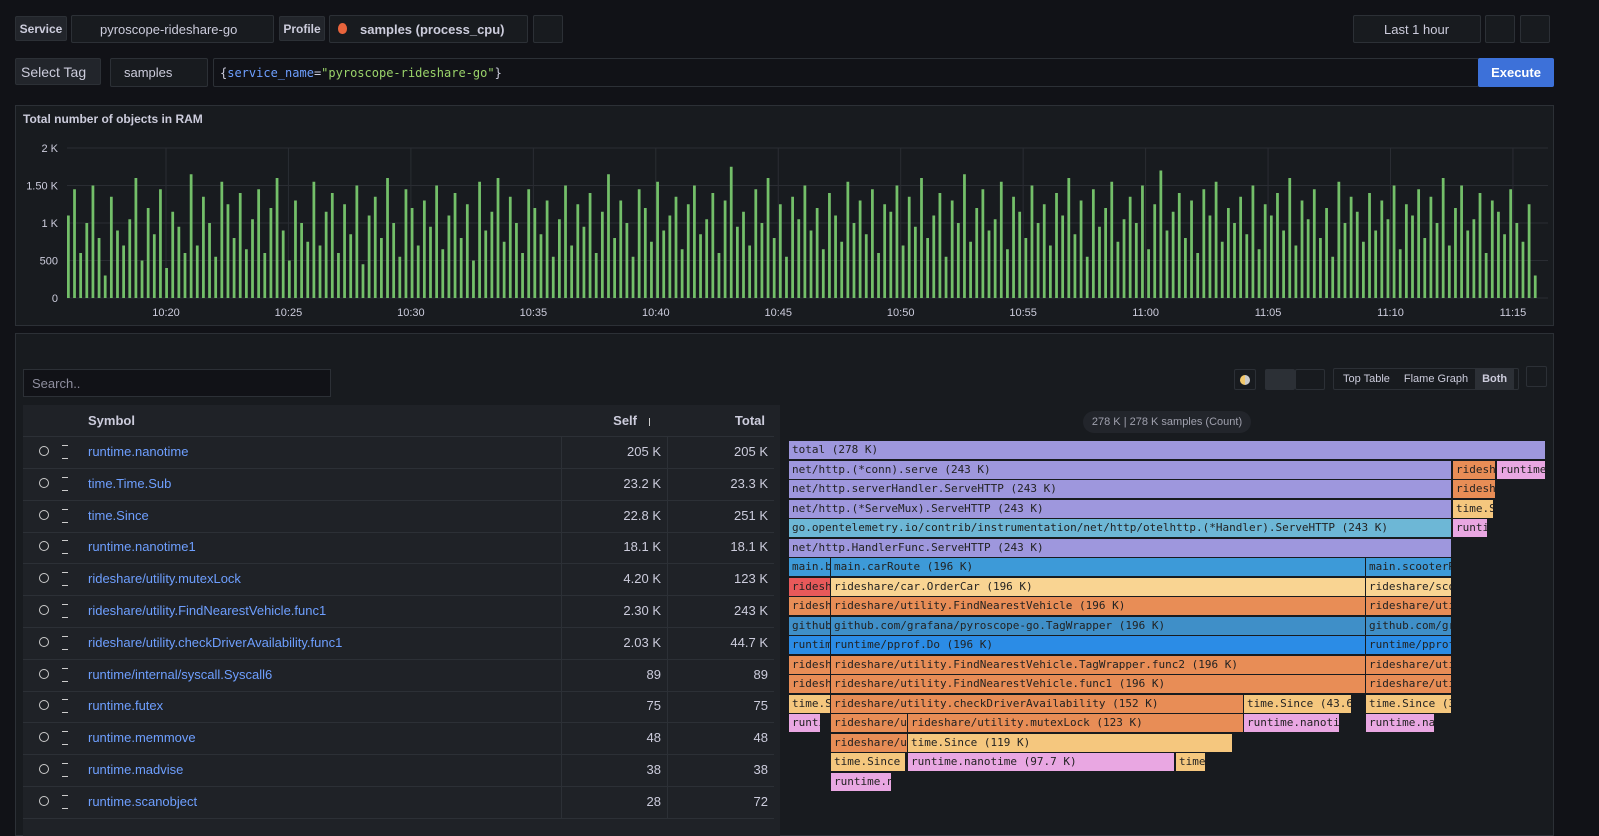 The image size is (1599, 836). Describe the element at coordinates (861, 781) in the screenshot. I see `flame-frame: runtime.n` at that location.